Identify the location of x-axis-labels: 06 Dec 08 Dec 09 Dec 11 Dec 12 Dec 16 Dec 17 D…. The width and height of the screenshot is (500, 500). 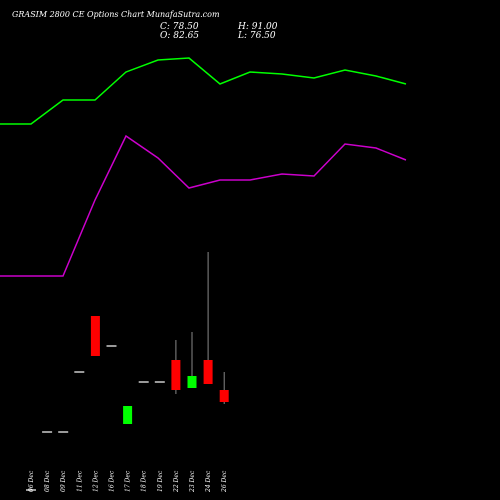
(128, 481).